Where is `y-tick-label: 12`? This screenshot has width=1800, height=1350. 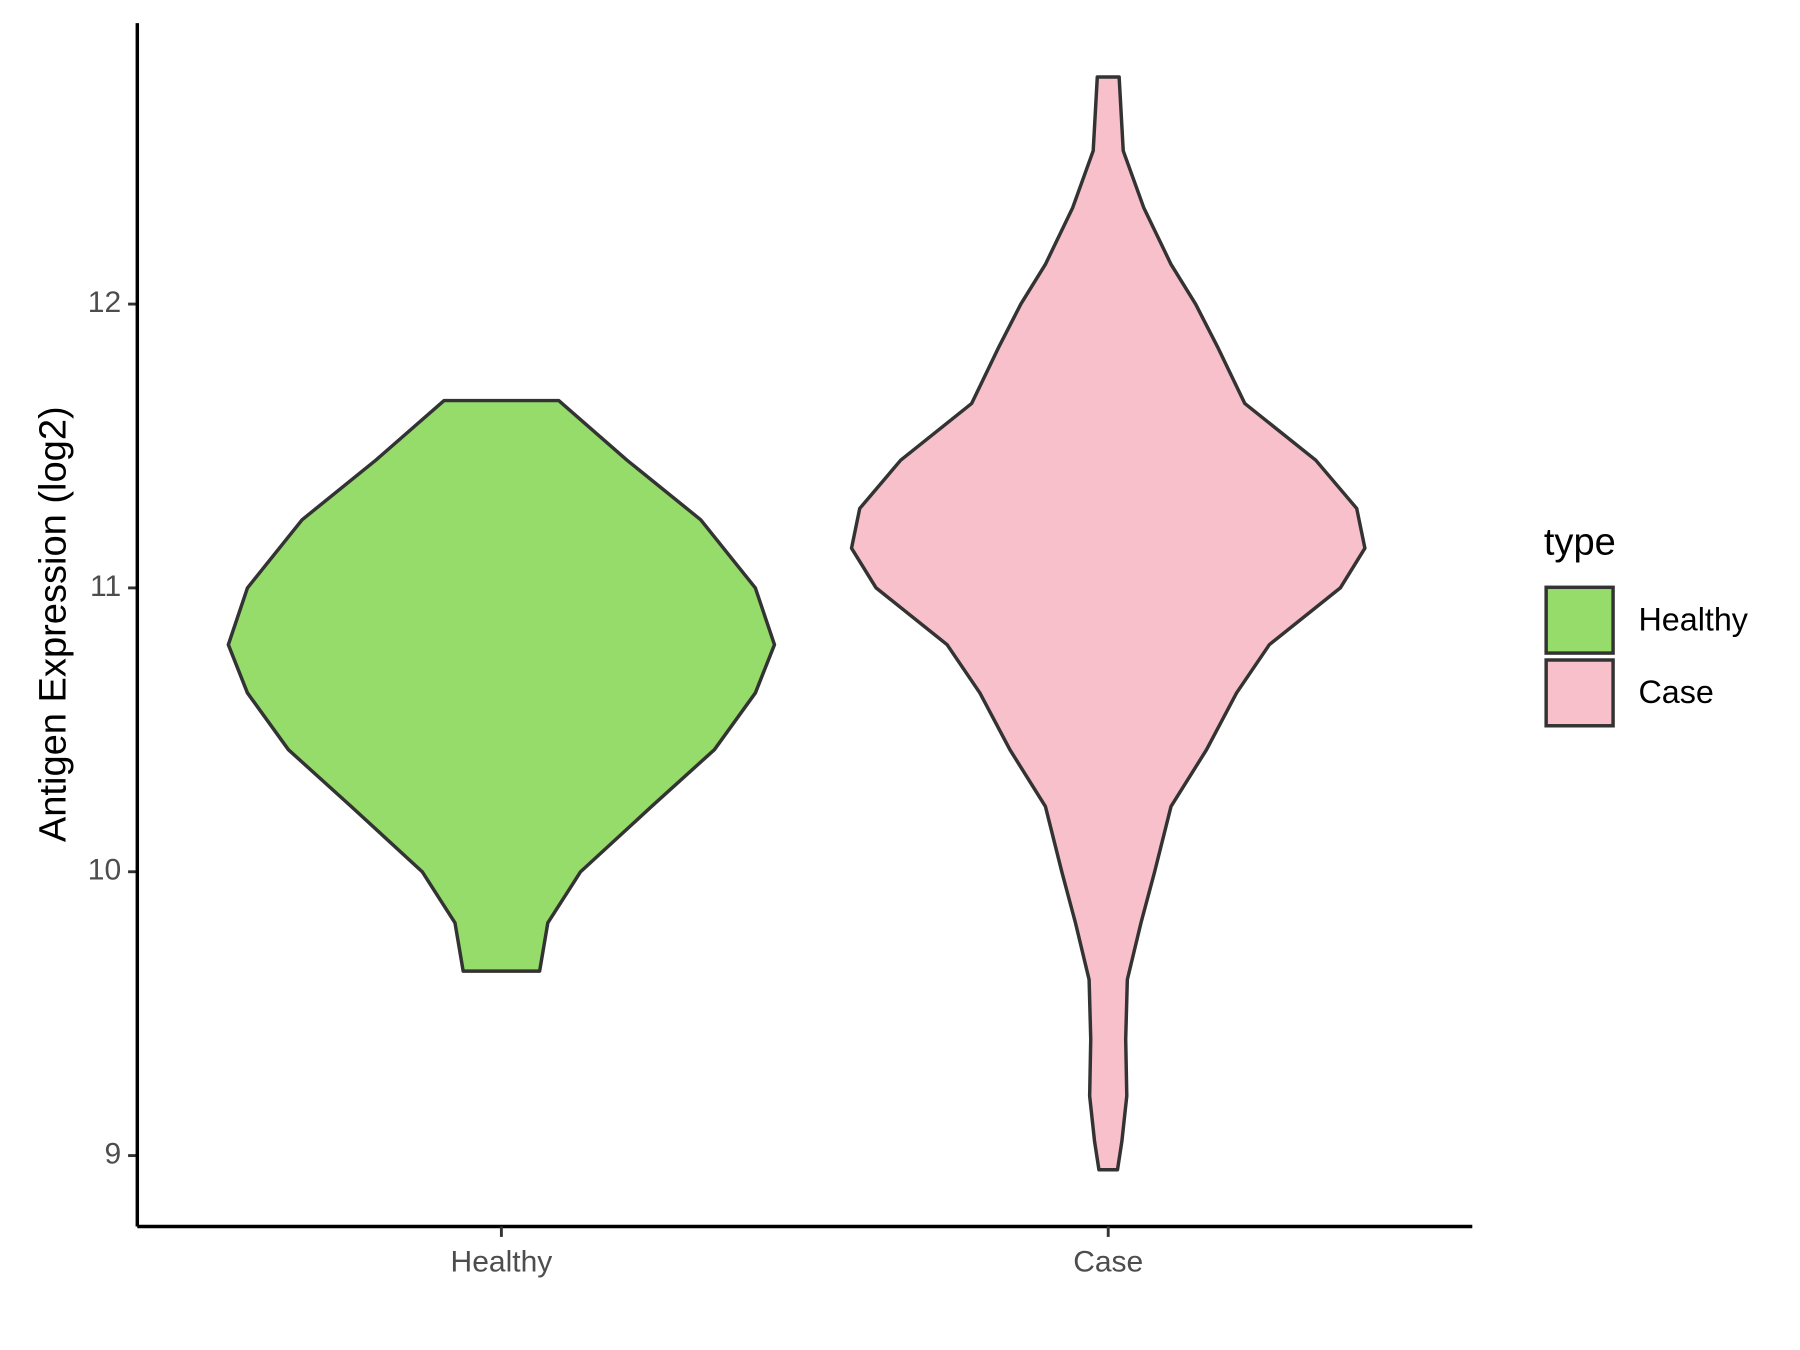 y-tick-label: 12 is located at coordinates (104, 302).